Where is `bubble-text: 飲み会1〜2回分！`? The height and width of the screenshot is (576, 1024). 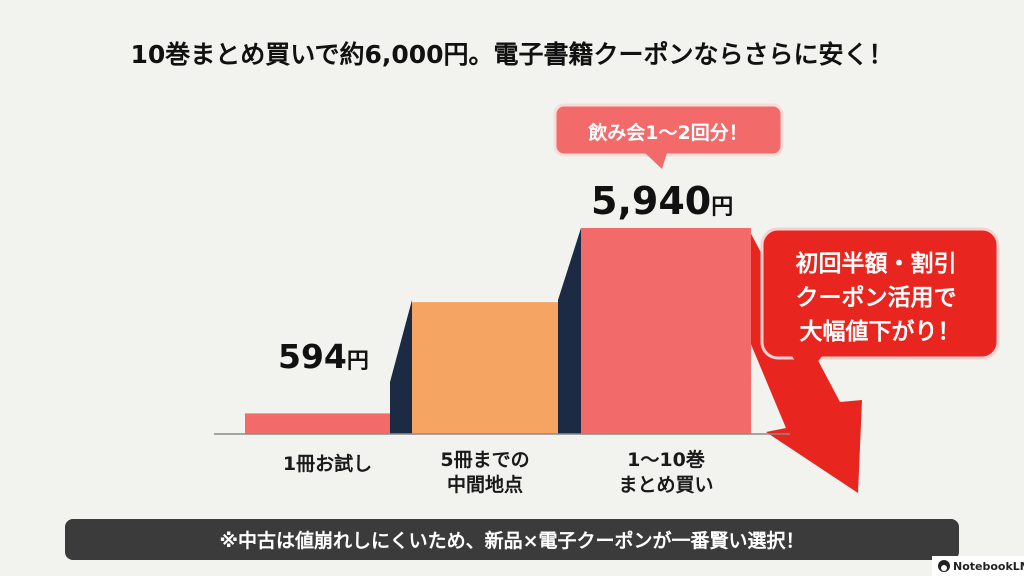
bubble-text: 飲み会1〜2回分！ is located at coordinates (667, 132).